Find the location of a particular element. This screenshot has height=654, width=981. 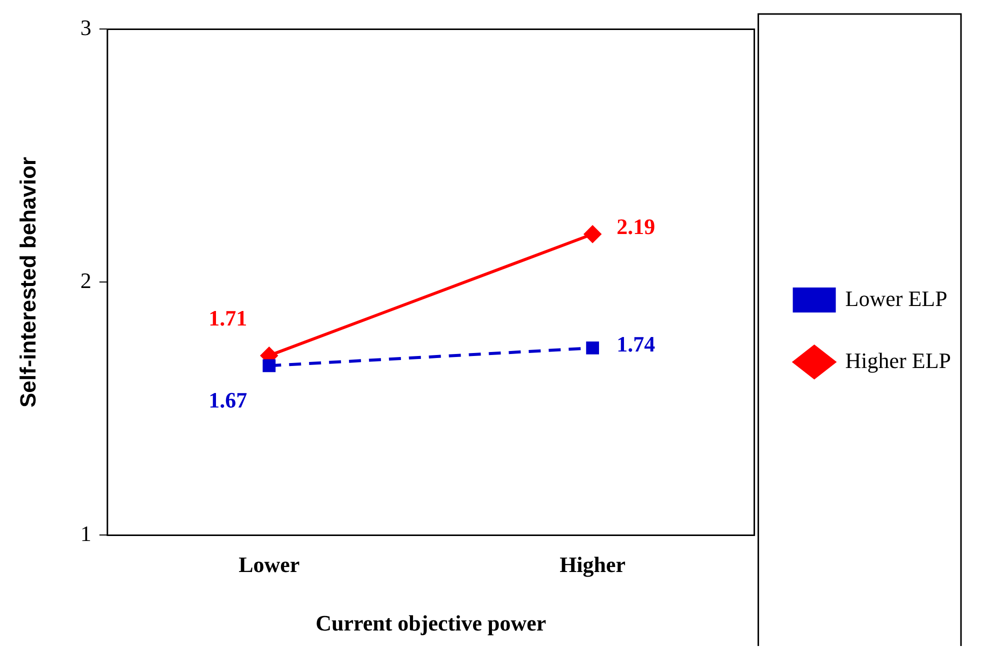

x-tick-label: Lower is located at coordinates (269, 565).